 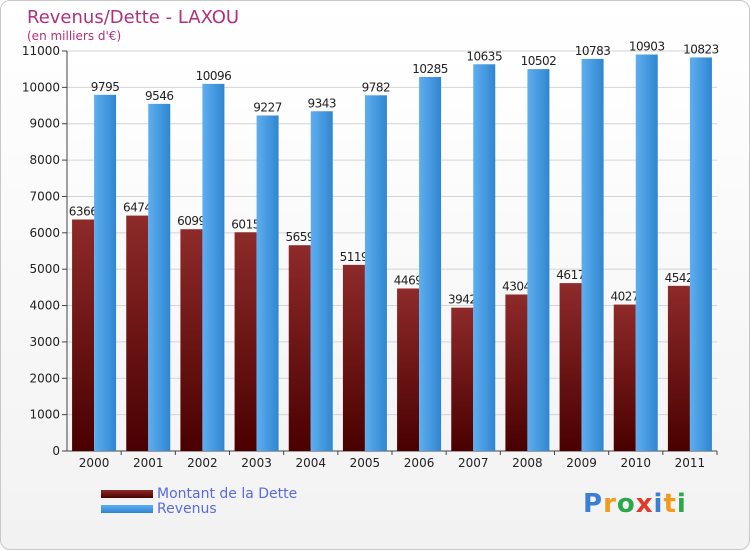 What do you see at coordinates (44, 342) in the screenshot?
I see `y-tick-label: 3000` at bounding box center [44, 342].